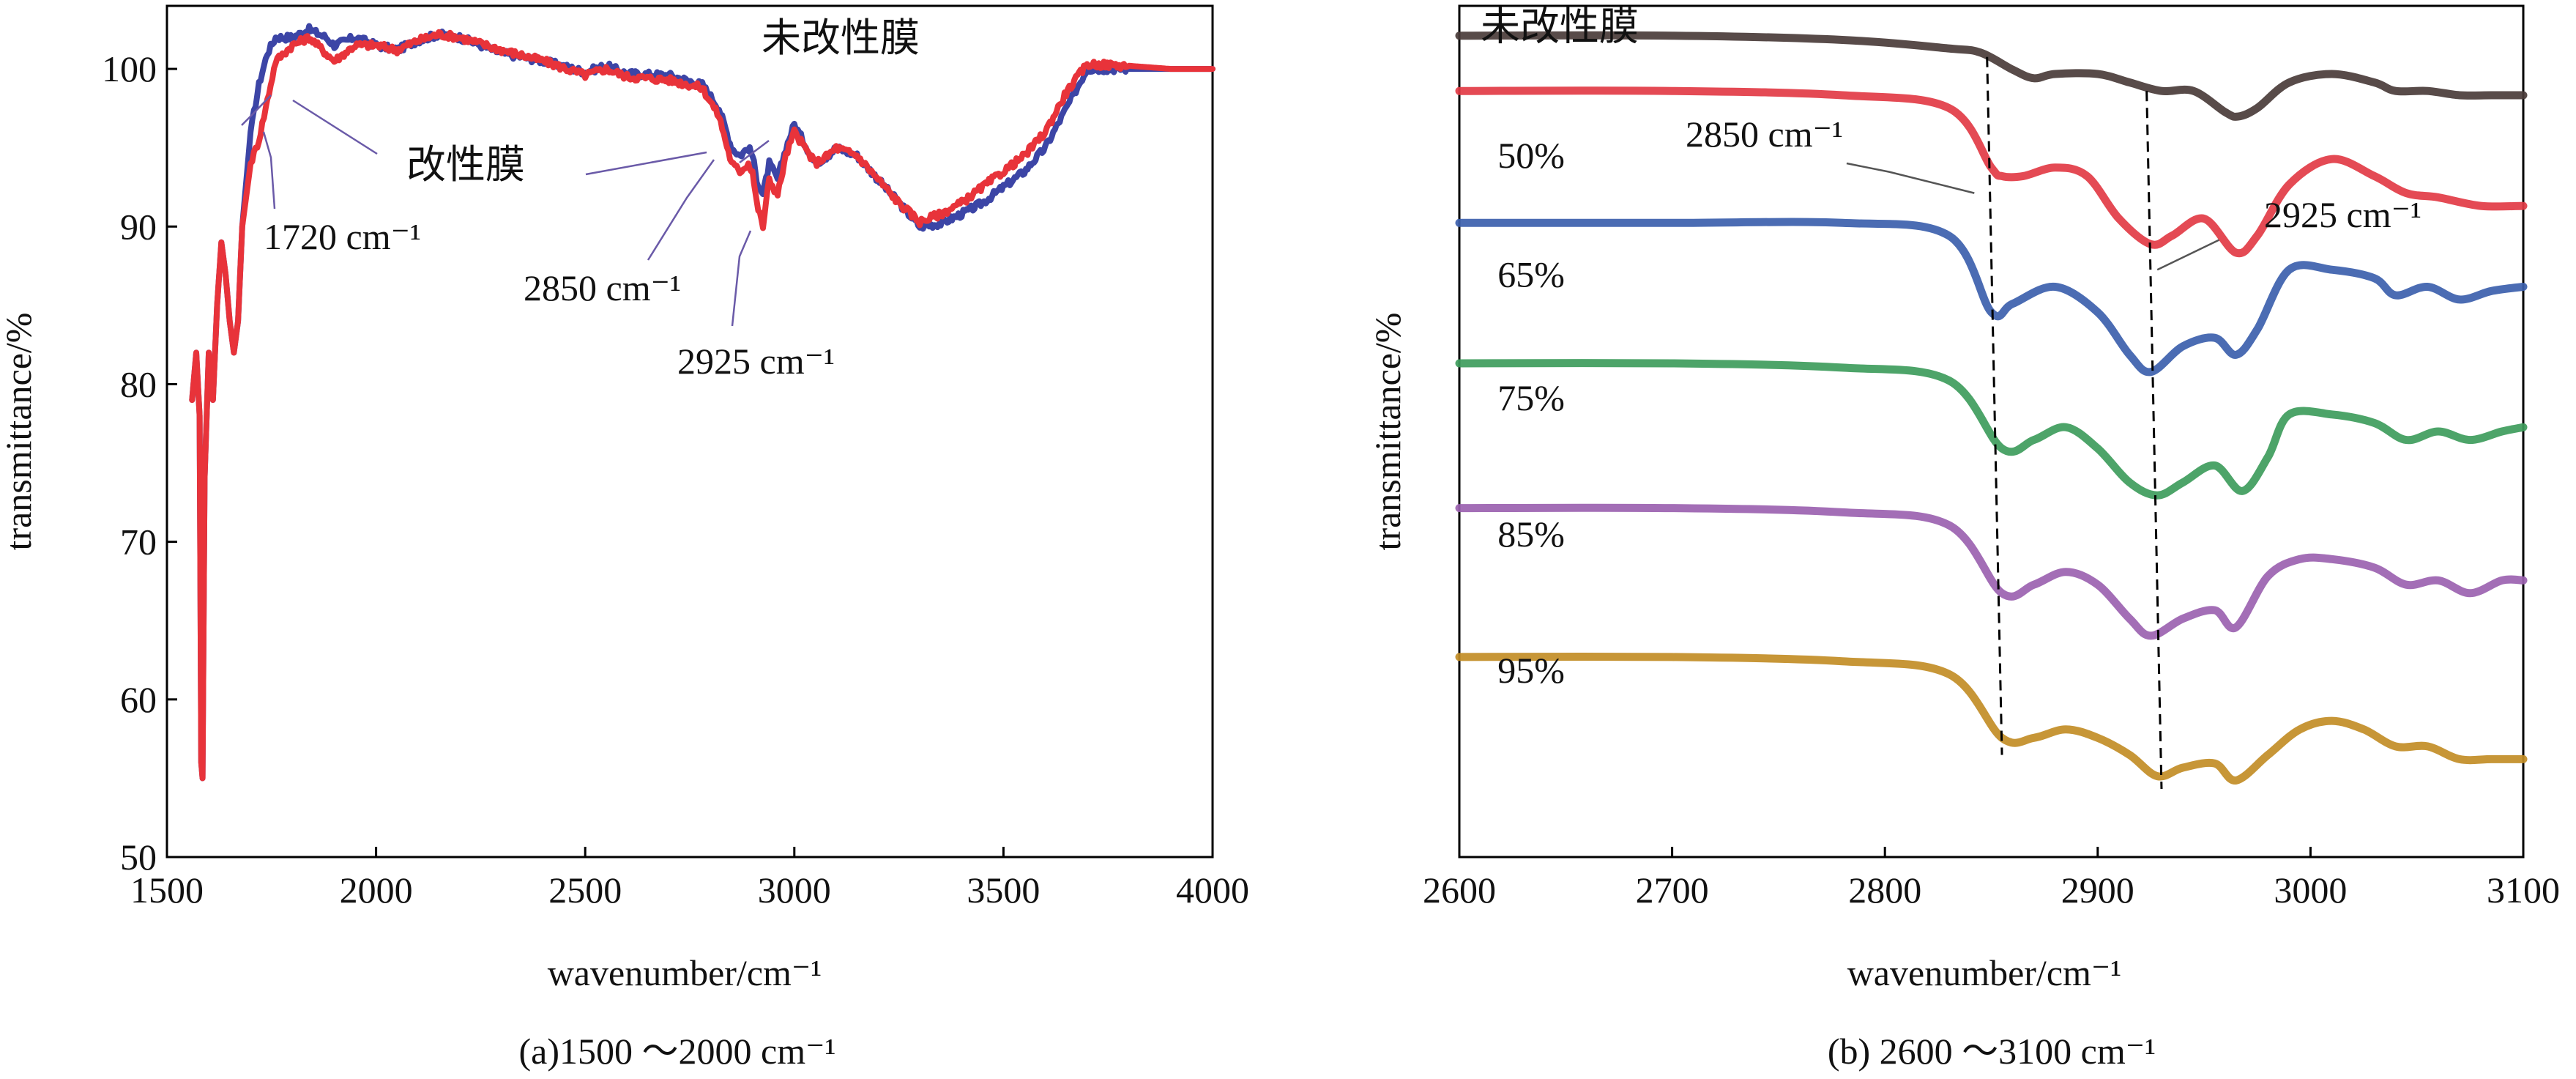 The width and height of the screenshot is (2576, 1079). What do you see at coordinates (2342, 215) in the screenshot?
I see `panel-b-annotation-label: 2925 cm⁻¹` at bounding box center [2342, 215].